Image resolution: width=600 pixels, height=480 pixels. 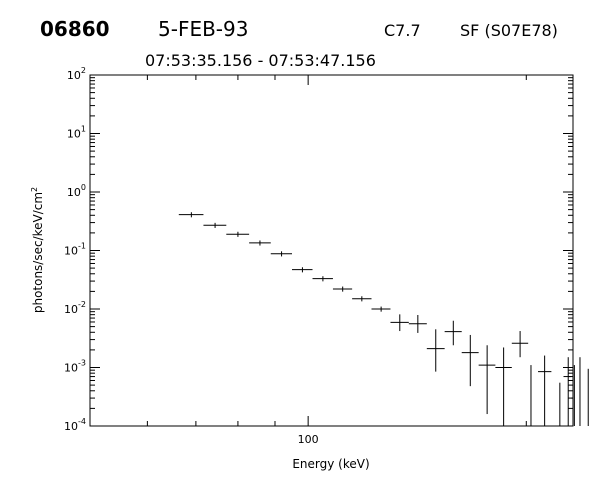 What do you see at coordinates (260, 60) in the screenshot?
I see `time-range: 07:53:35.156 - 07:53:47.156` at bounding box center [260, 60].